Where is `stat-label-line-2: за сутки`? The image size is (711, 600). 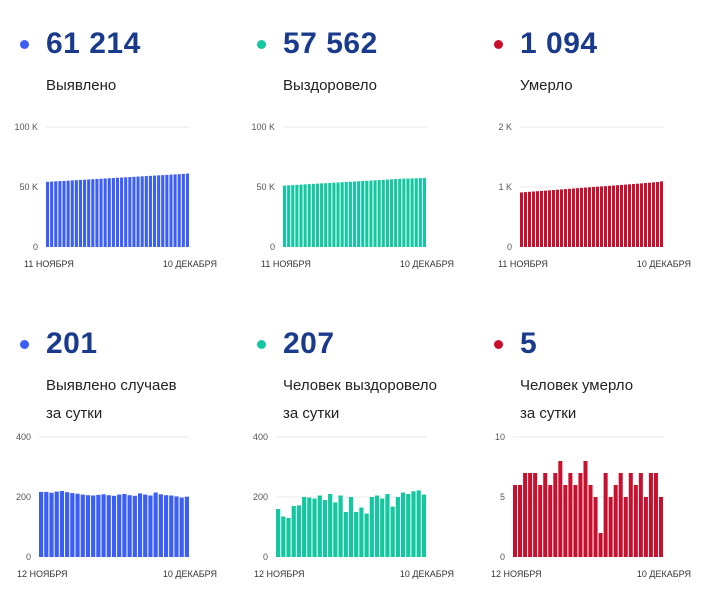 stat-label-line-2: за сутки is located at coordinates (548, 413).